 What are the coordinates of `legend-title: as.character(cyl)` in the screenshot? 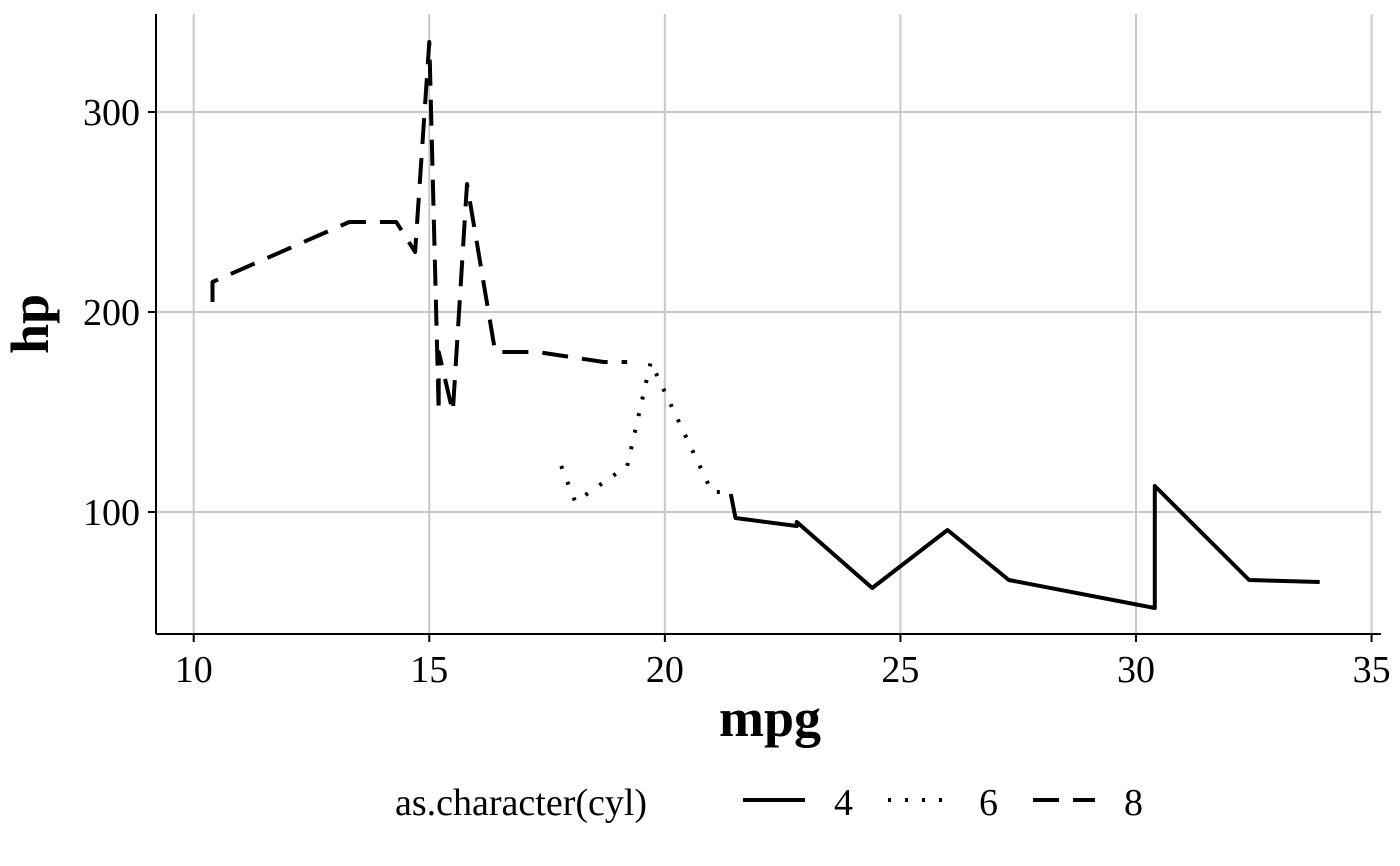 It's located at (521, 803).